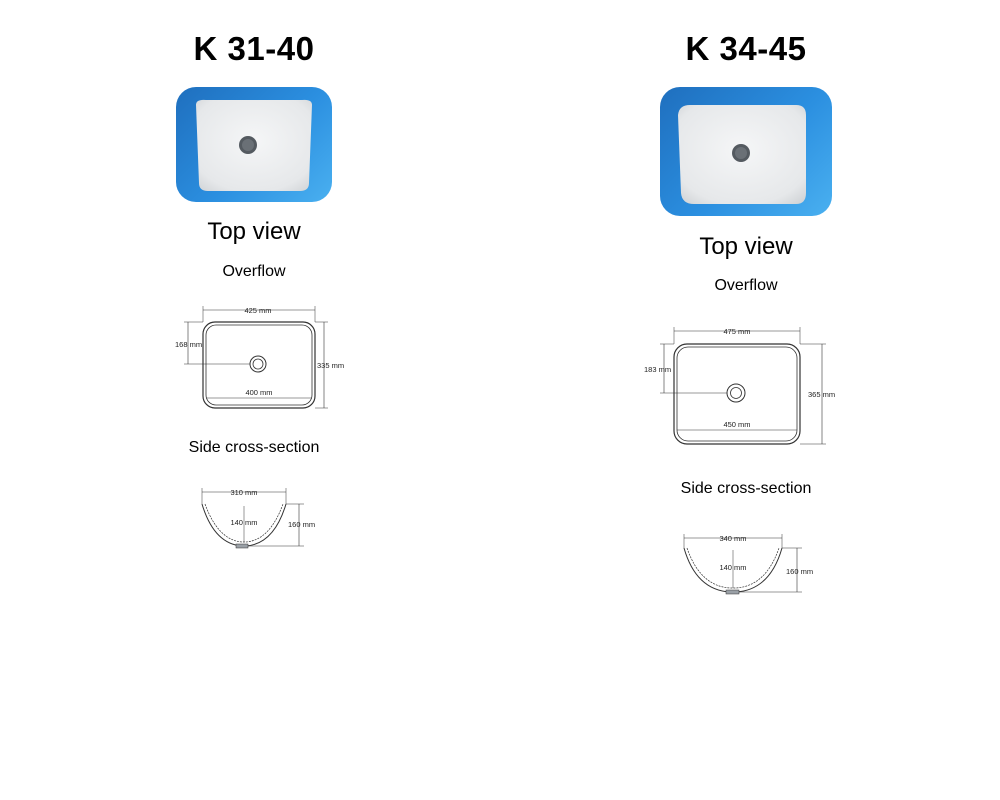 Image resolution: width=1000 pixels, height=800 pixels. Describe the element at coordinates (746, 48) in the screenshot. I see `model-title: K 34-45` at that location.